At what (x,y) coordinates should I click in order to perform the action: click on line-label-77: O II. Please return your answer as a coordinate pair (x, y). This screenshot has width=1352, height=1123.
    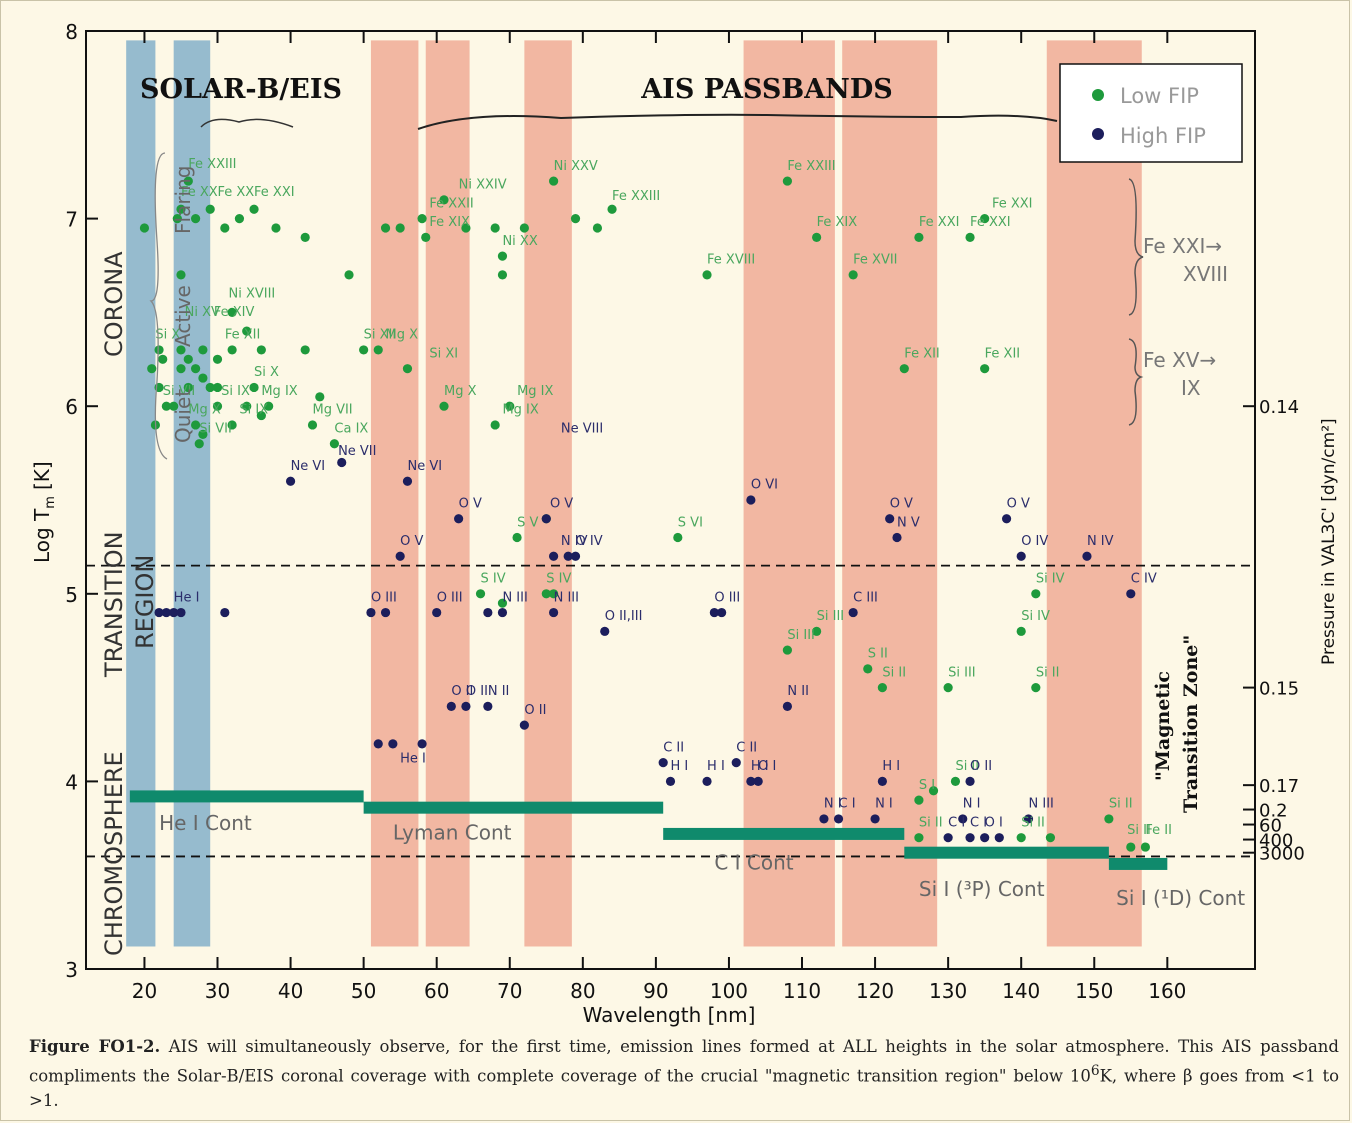
    Looking at the image, I should click on (477, 691).